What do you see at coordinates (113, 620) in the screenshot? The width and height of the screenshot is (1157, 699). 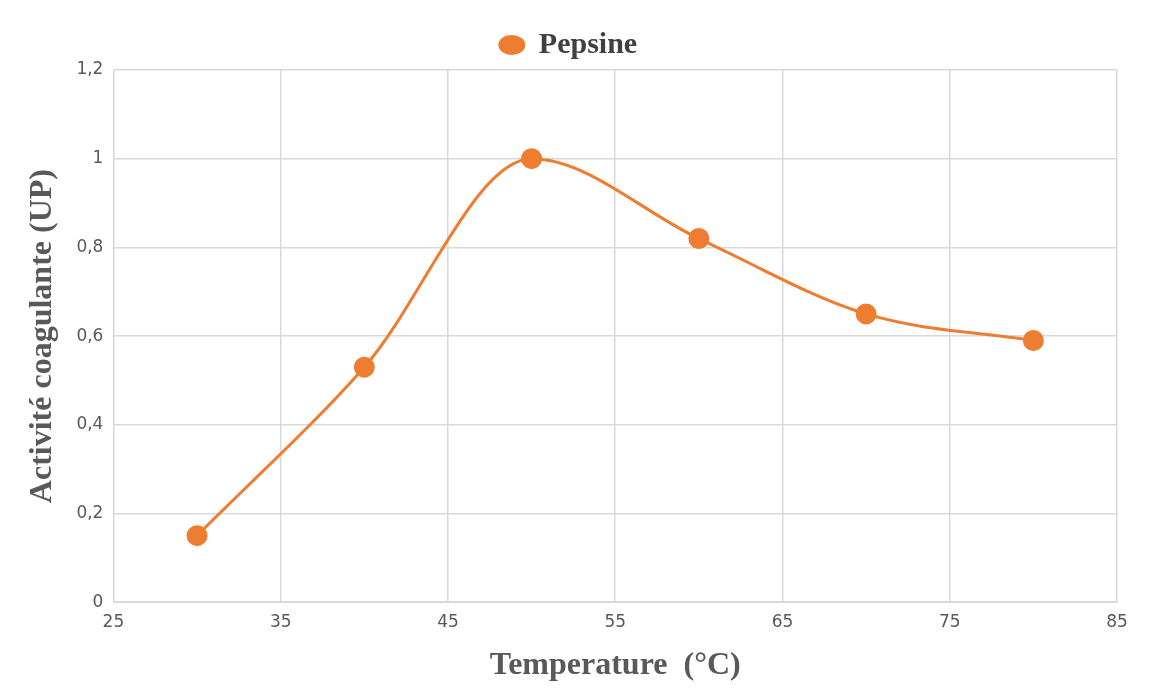 I see `x-tick-label: 25` at bounding box center [113, 620].